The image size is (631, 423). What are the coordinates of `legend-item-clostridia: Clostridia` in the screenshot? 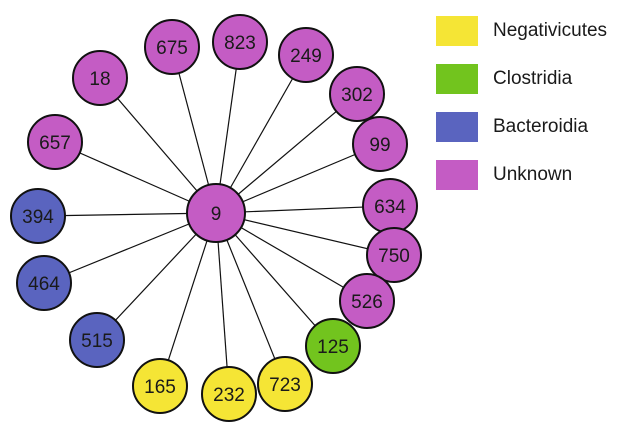 It's located at (533, 82).